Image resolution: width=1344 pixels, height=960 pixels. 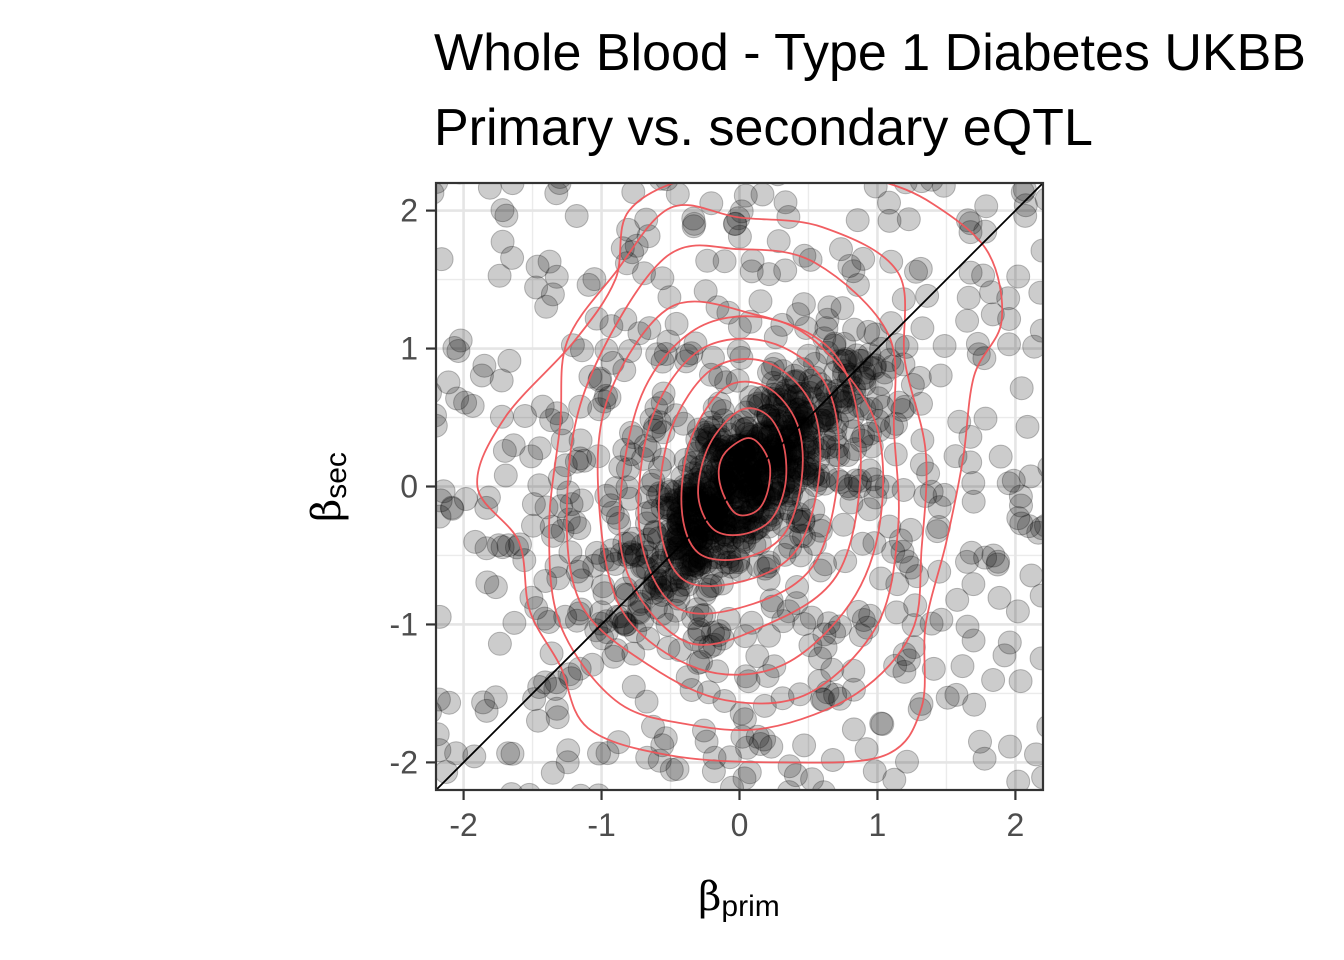 I want to click on chart-subtitle: Primary vs. secondary eQTL, so click(x=763, y=128).